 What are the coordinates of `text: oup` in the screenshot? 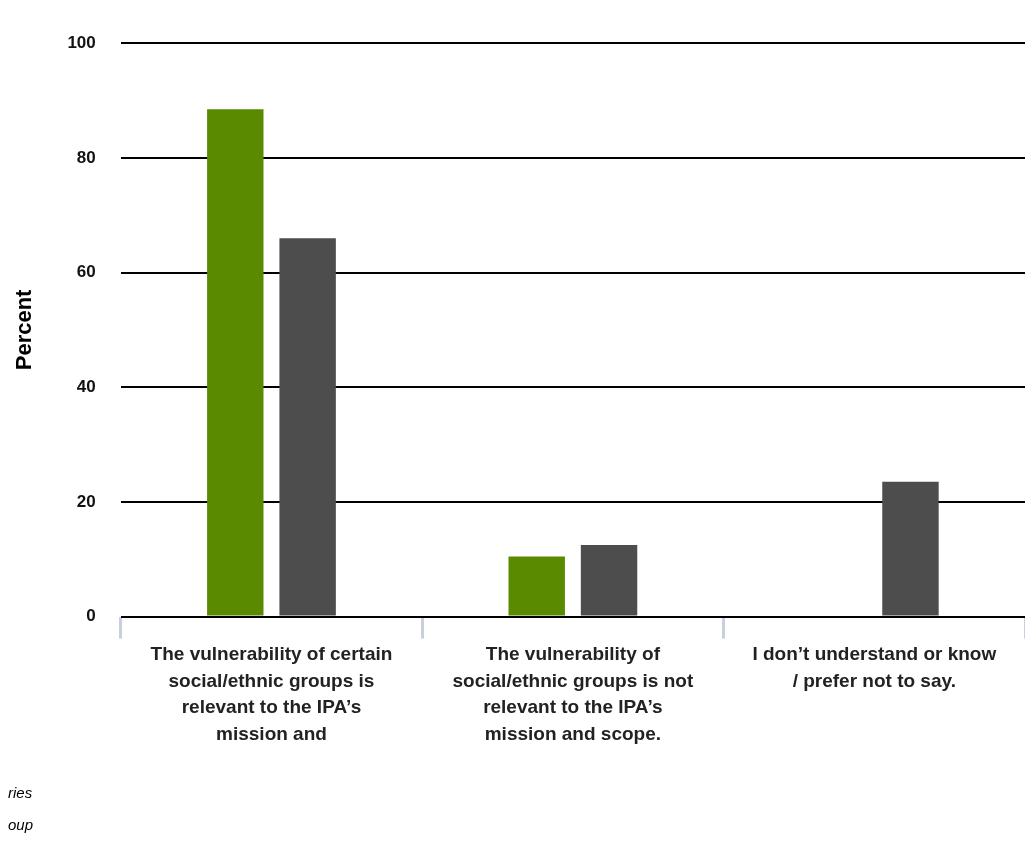 It's located at (21, 824).